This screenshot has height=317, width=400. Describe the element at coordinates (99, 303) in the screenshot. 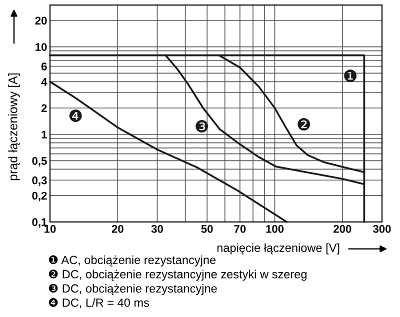

I see `text: ❹ DC, L/R = 40 ms` at that location.